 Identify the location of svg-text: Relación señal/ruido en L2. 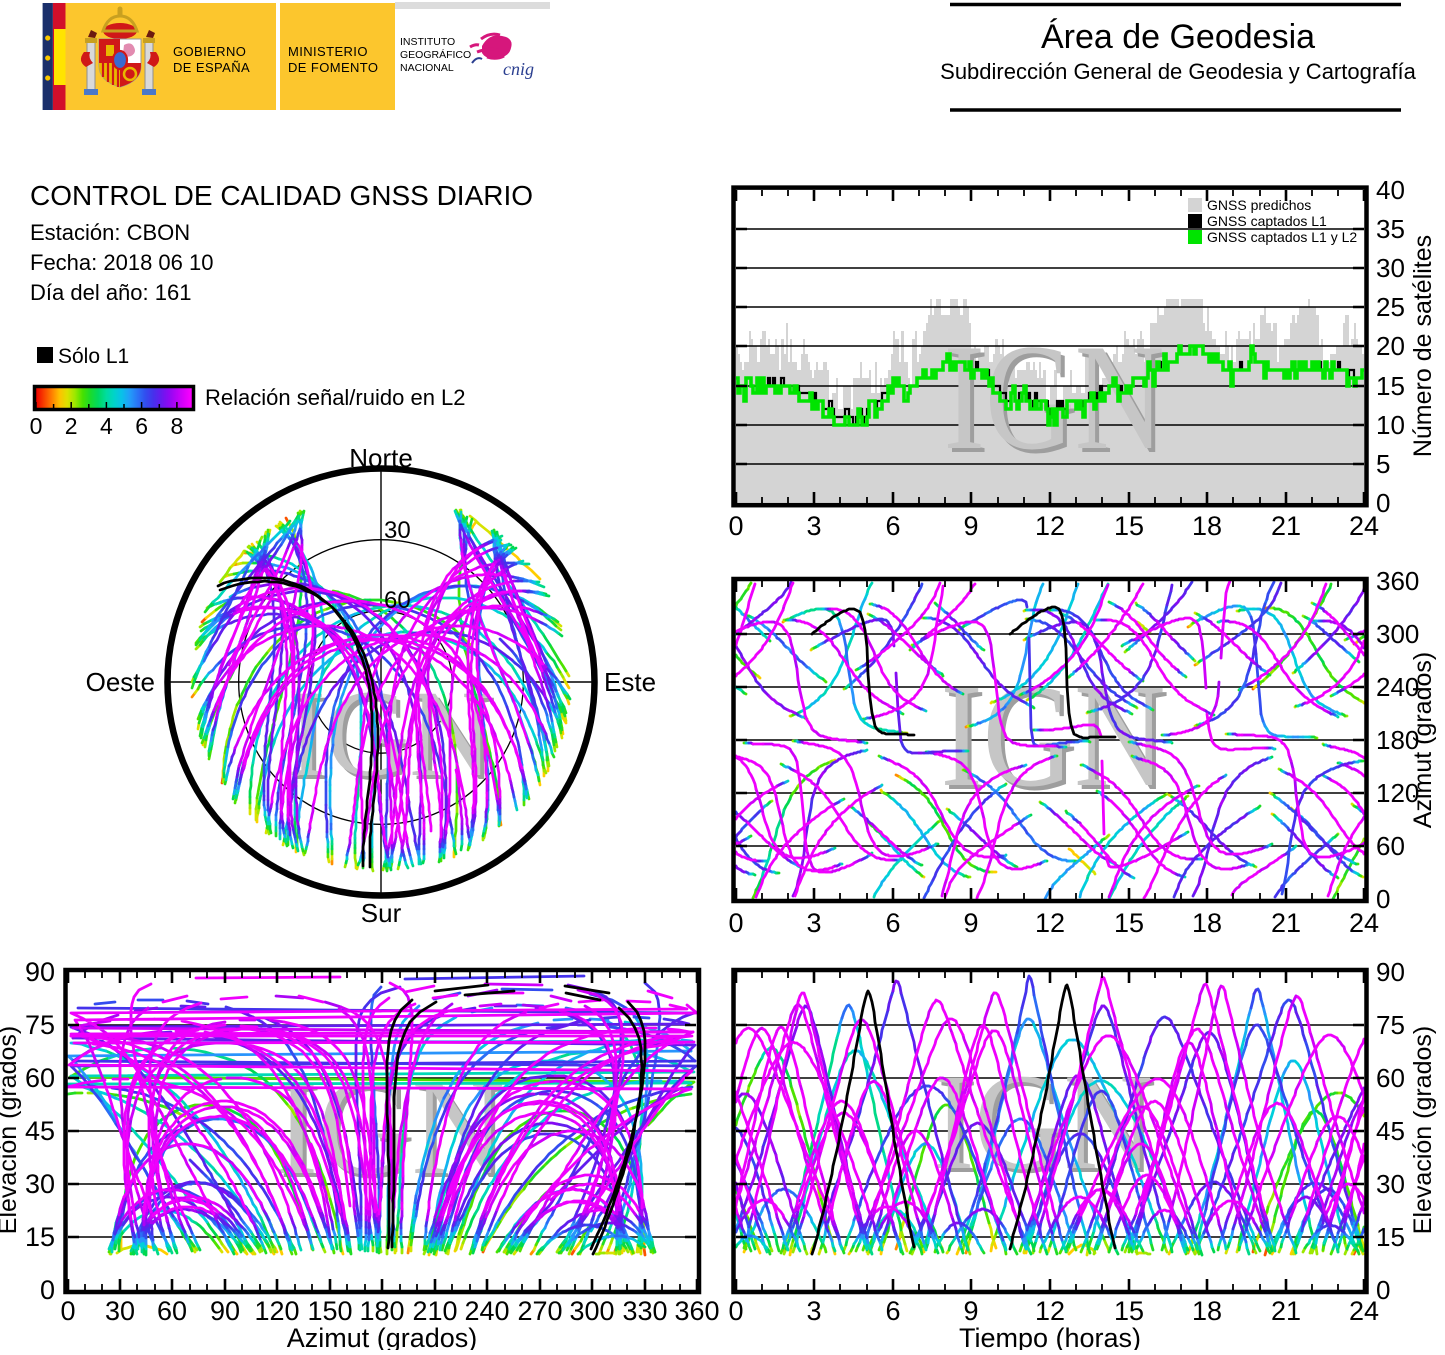
(335, 397).